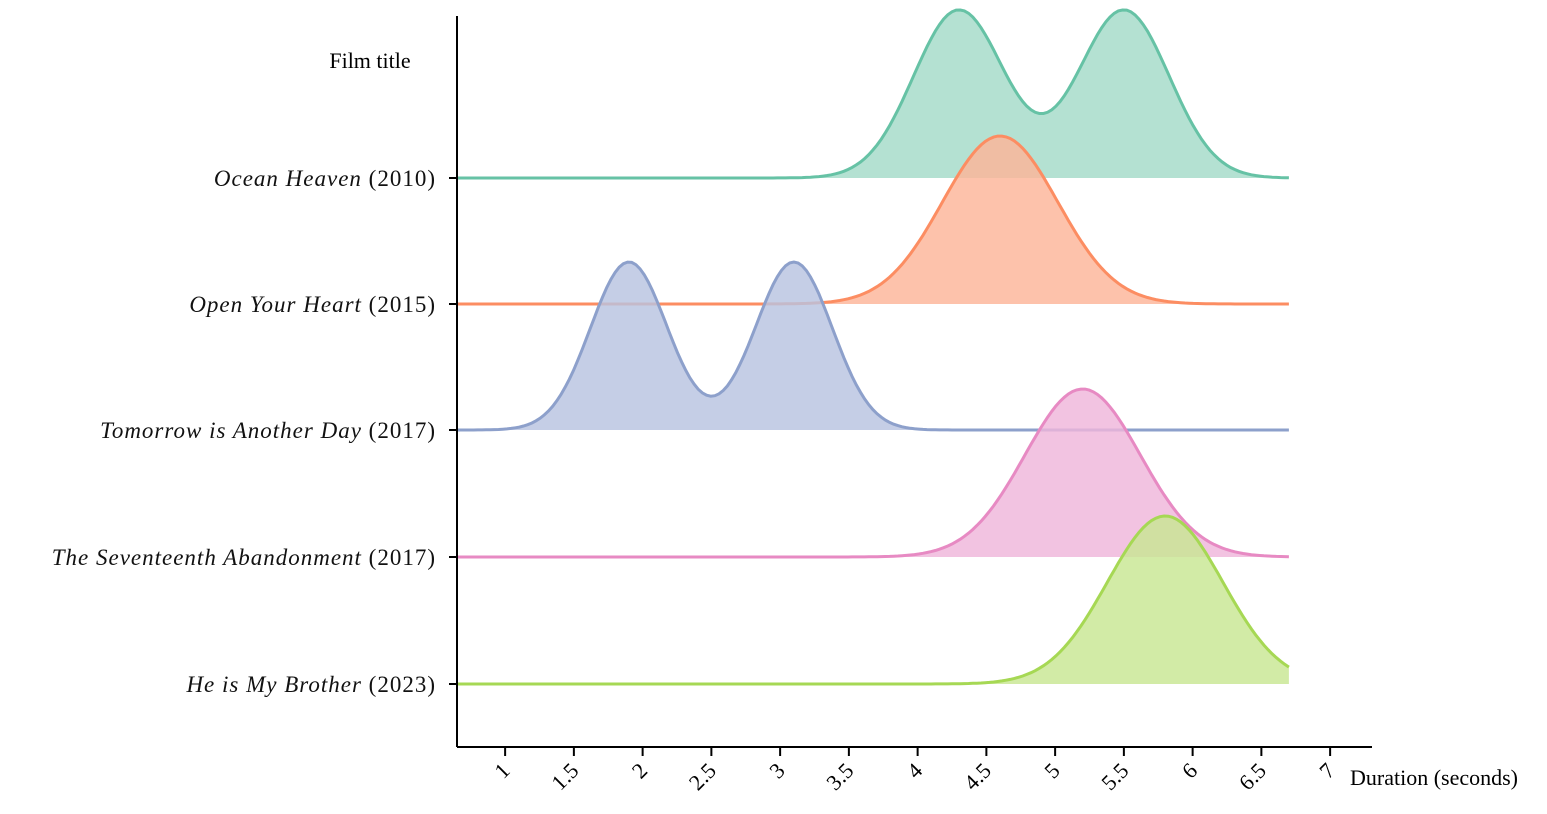 The image size is (1547, 814). I want to click on x-tick-label-12: 7, so click(1326, 770).